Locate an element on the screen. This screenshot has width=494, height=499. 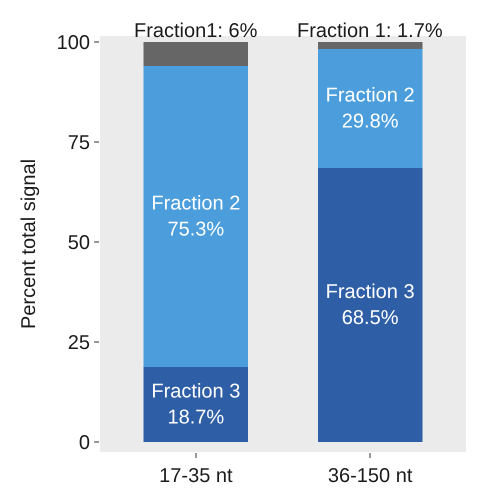
data-label: Fraction 1: 1.7% is located at coordinates (370, 31).